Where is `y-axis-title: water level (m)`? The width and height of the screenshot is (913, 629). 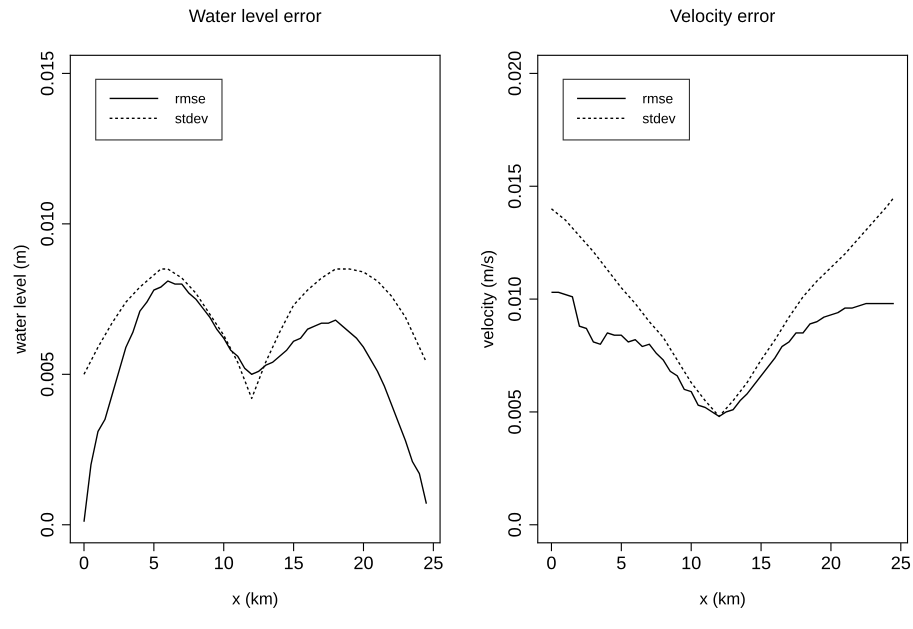 y-axis-title: water level (m) is located at coordinates (22, 299).